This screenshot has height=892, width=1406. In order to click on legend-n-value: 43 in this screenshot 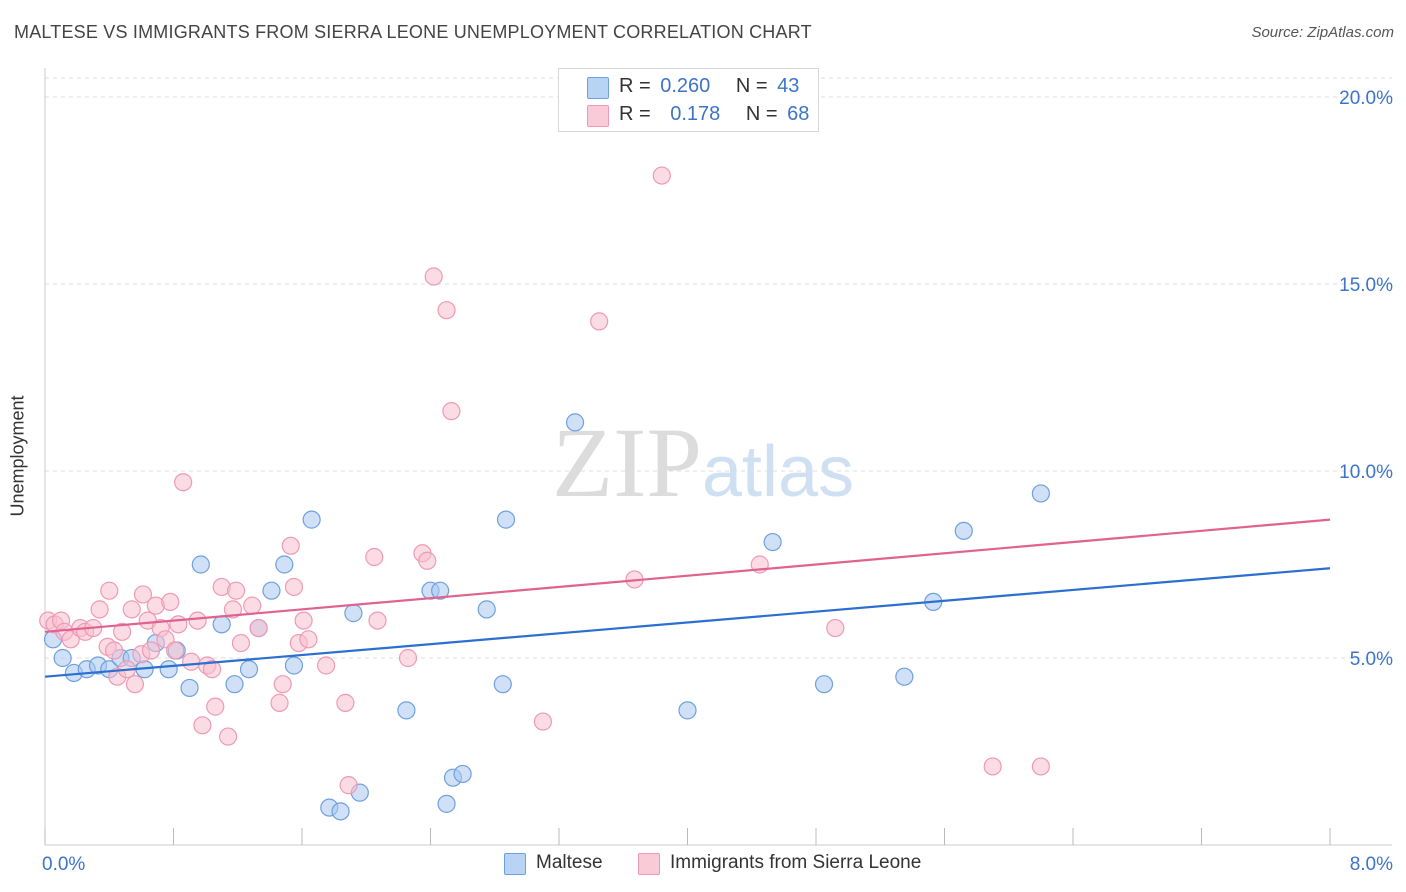, I will do `click(788, 86)`.